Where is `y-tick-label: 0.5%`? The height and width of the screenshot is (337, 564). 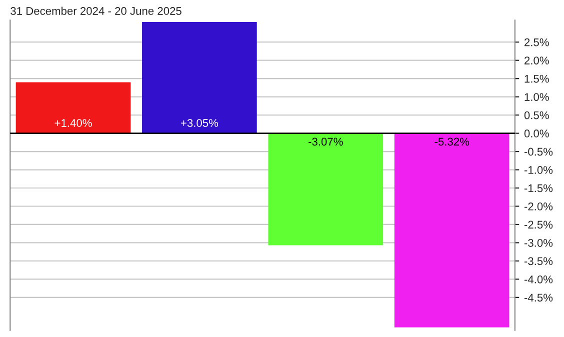
y-tick-label: 0.5% is located at coordinates (536, 115).